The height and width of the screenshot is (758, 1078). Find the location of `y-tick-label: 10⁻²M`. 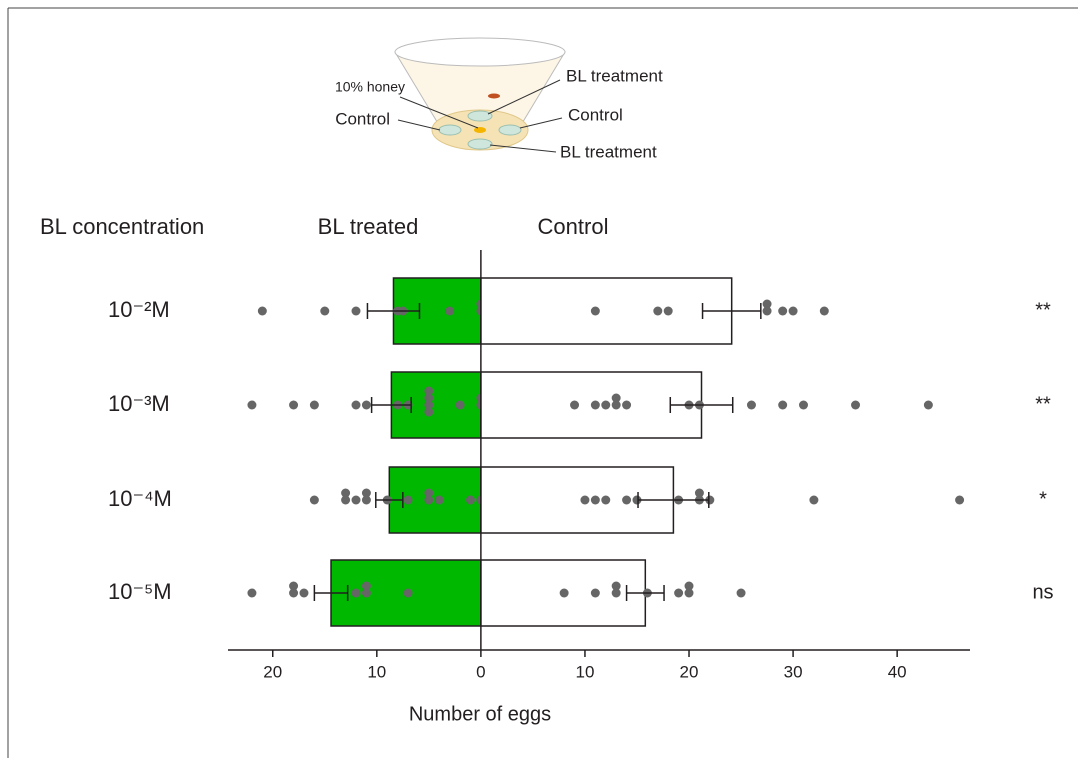

y-tick-label: 10⁻²M is located at coordinates (139, 309).